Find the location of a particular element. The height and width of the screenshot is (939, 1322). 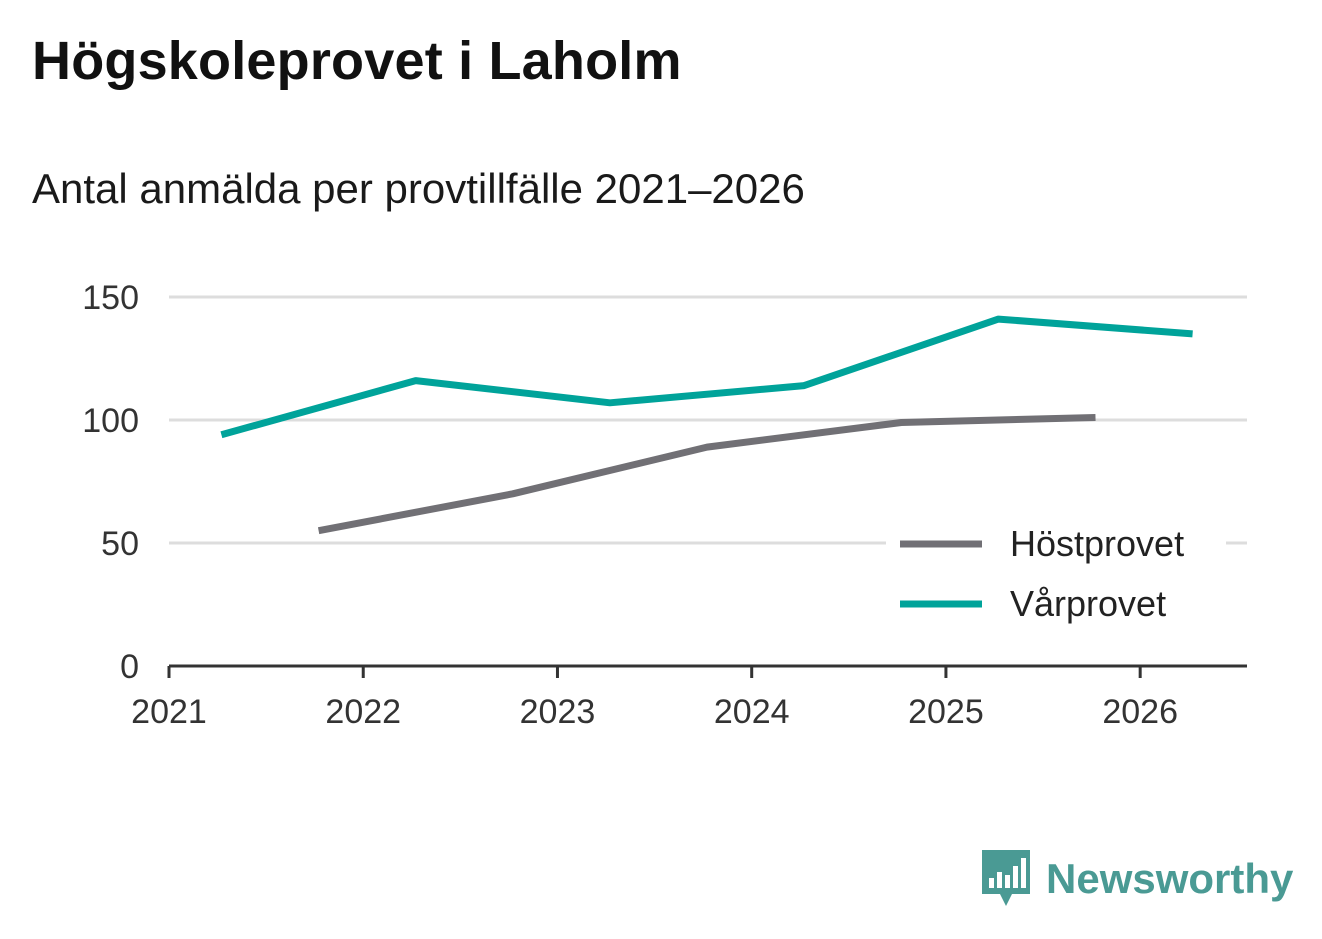

y-tick-label: 100 is located at coordinates (110, 421).